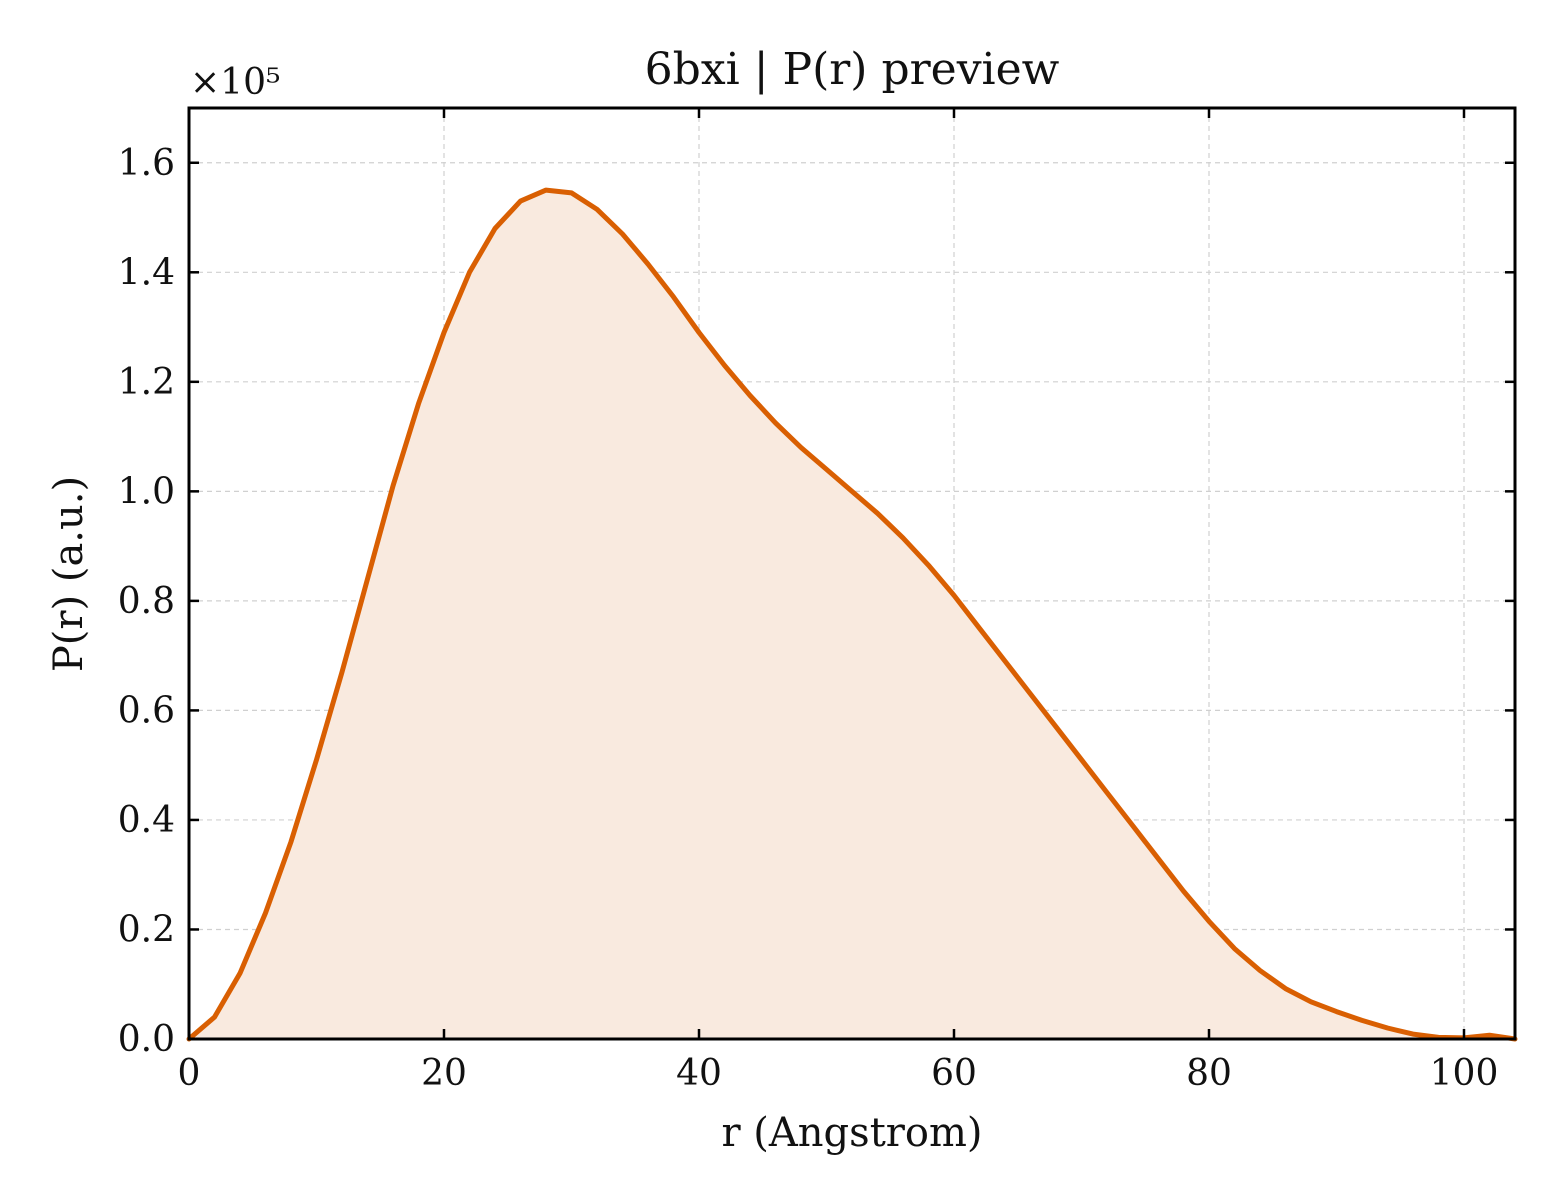  Describe the element at coordinates (146, 820) in the screenshot. I see `y-tick-label: 0.4` at that location.